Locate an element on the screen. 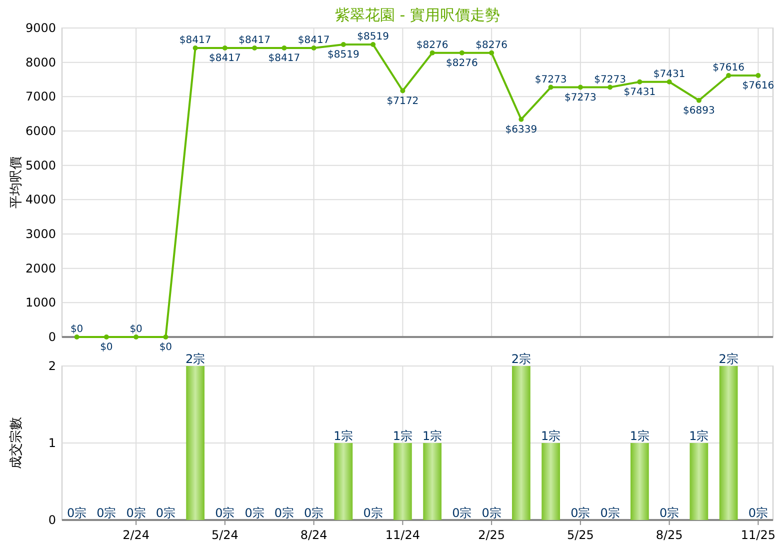  x-tick-label: 2/25 is located at coordinates (492, 535).